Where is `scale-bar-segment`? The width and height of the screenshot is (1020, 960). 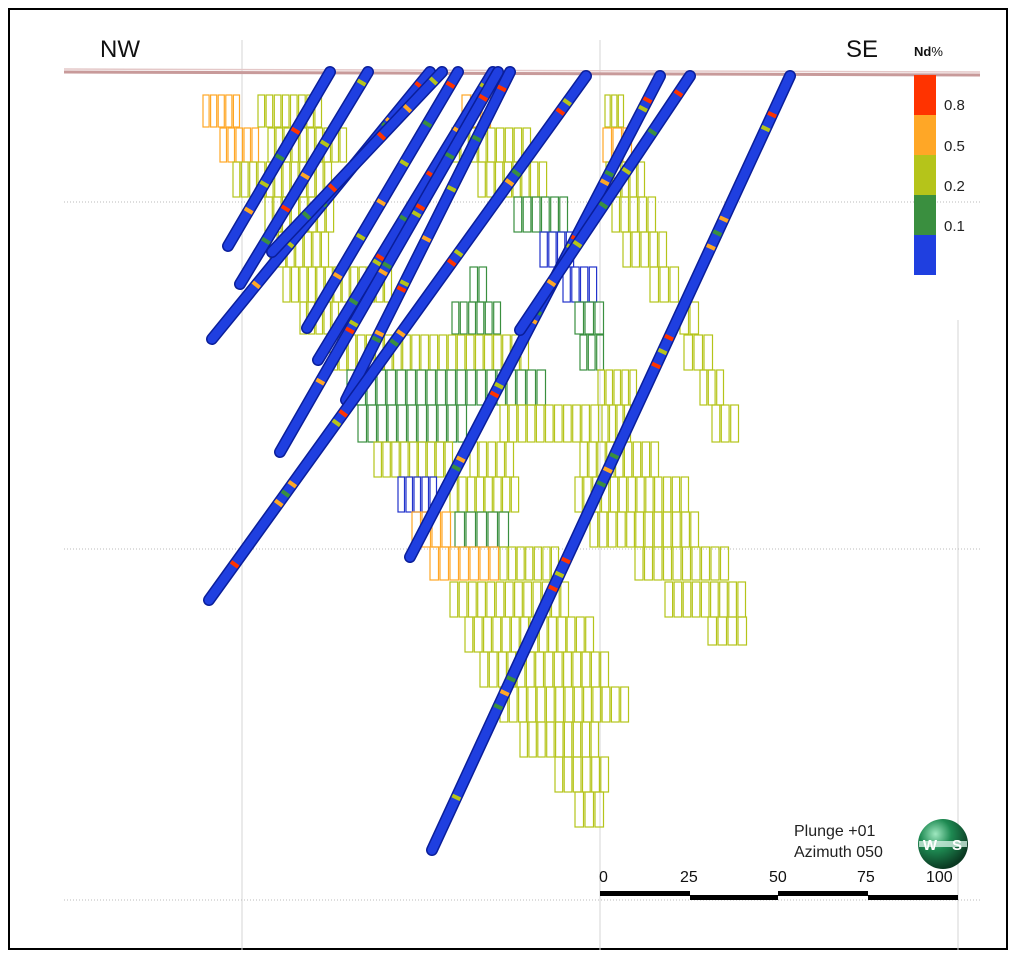
scale-bar-segment is located at coordinates (823, 893).